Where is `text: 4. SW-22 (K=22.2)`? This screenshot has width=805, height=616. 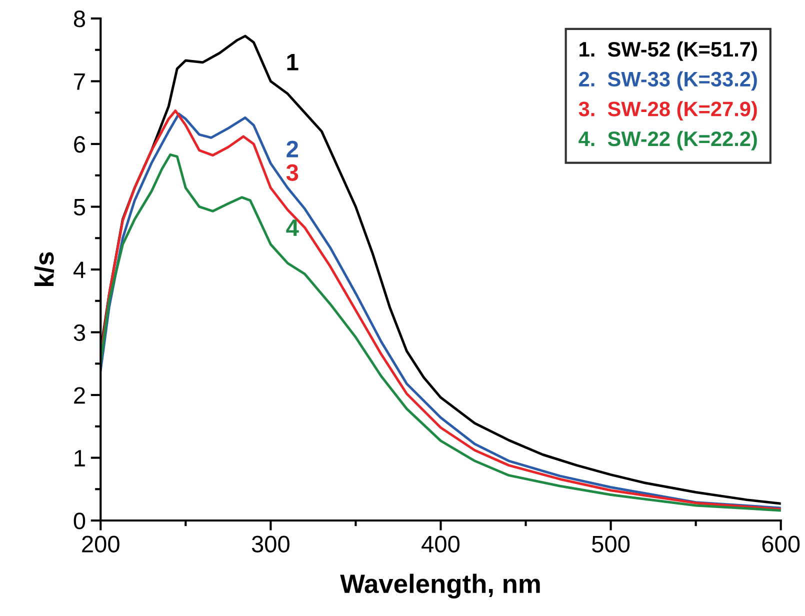
text: 4. SW-22 (K=22.2) is located at coordinates (667, 140).